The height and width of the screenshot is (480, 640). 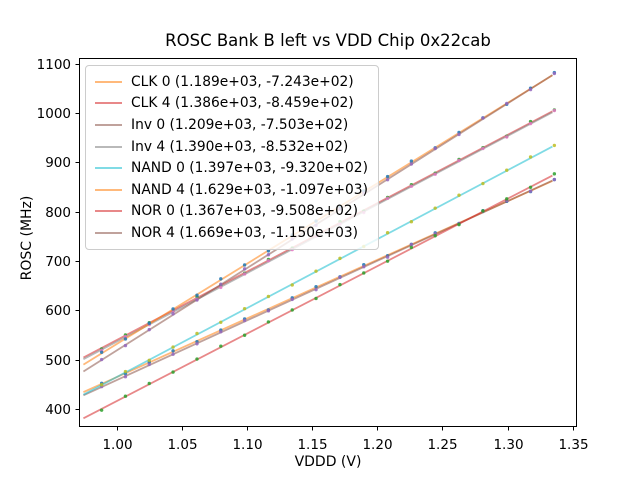 I want to click on x-tick-label: 1.00, so click(x=117, y=445).